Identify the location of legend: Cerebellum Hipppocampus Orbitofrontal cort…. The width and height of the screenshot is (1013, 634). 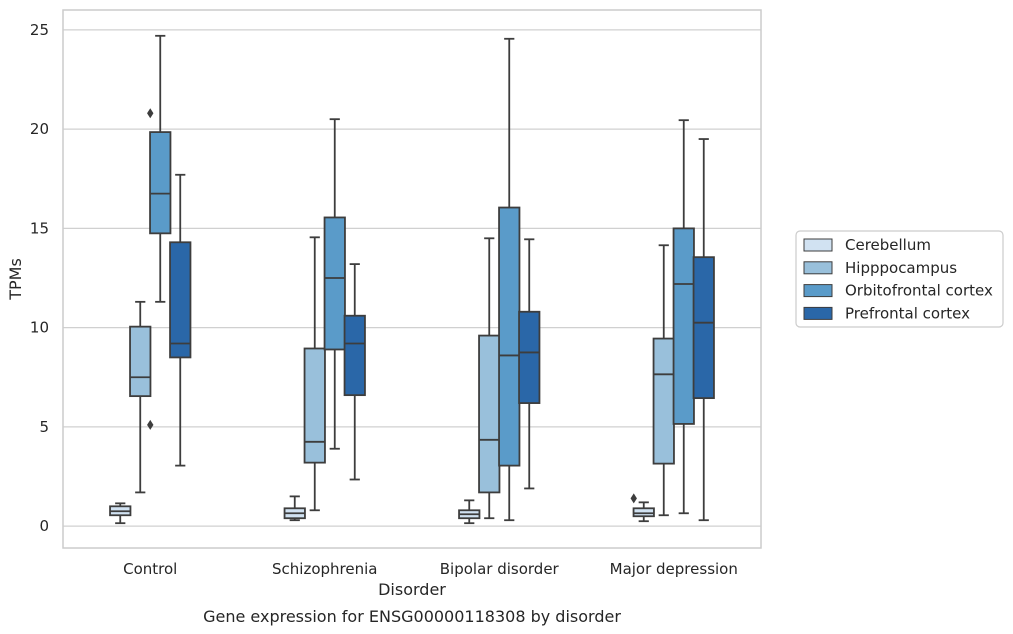
(899, 279).